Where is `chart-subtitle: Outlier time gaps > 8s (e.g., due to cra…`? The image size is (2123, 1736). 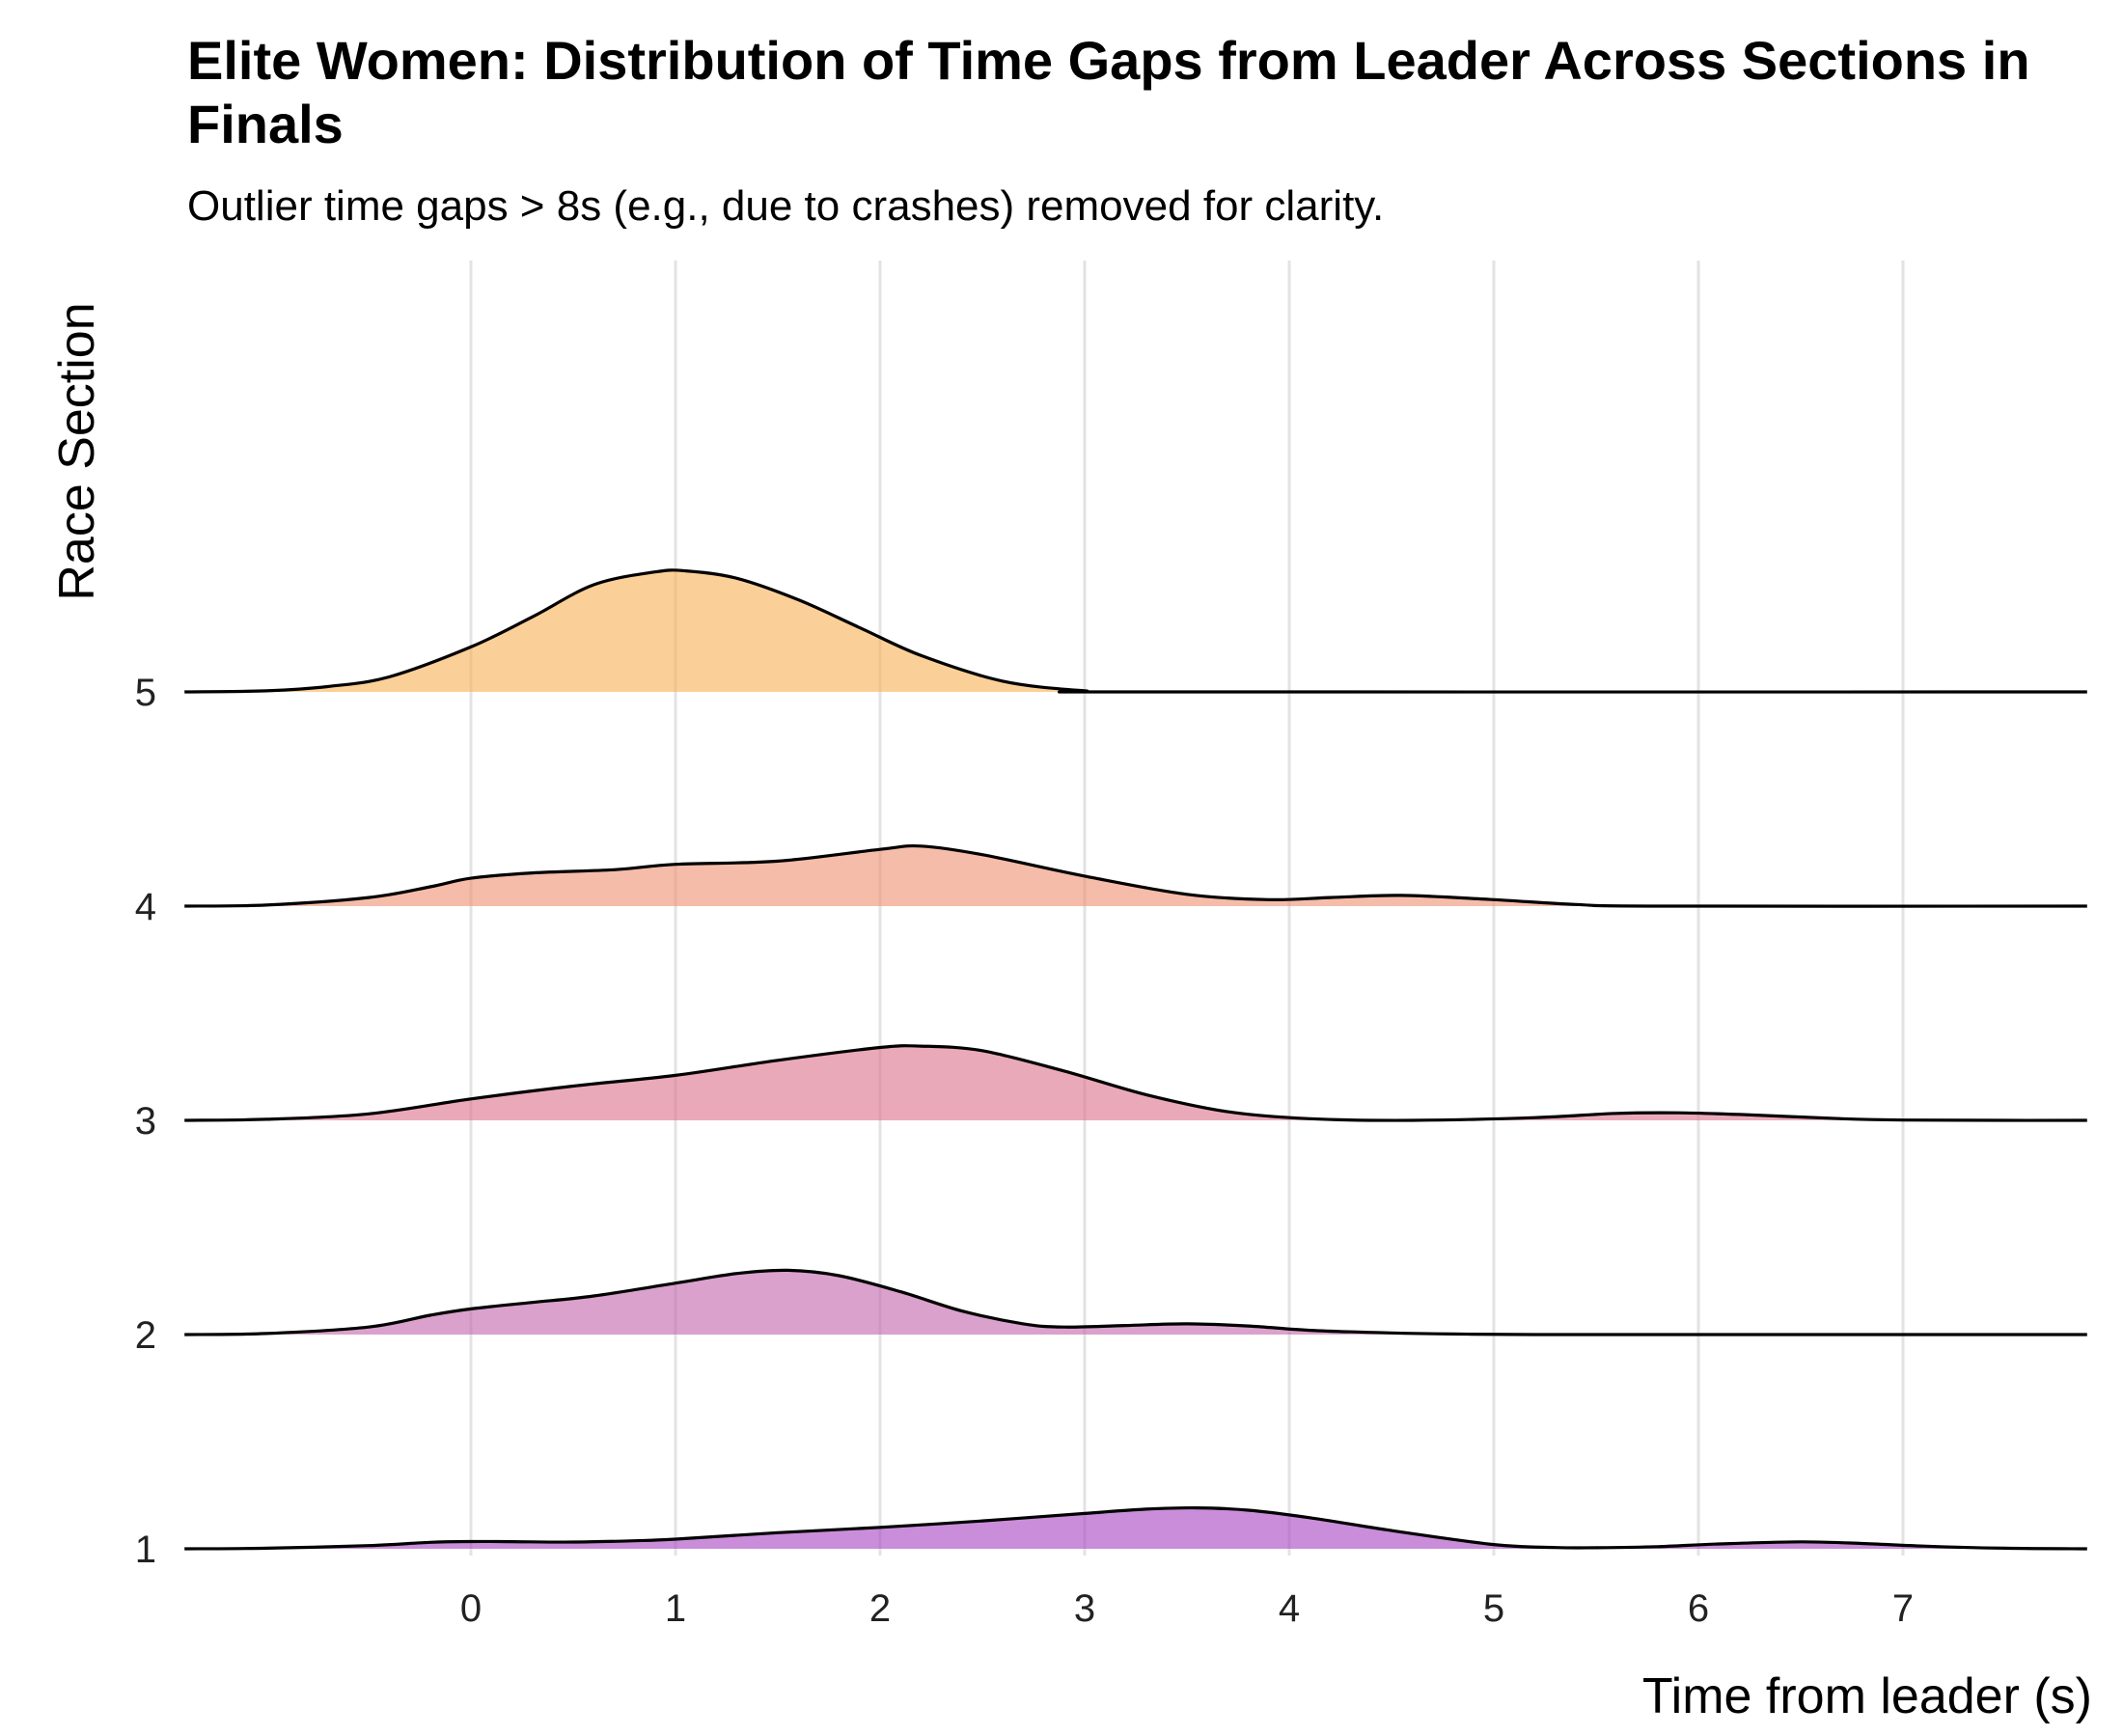 chart-subtitle: Outlier time gaps > 8s (e.g., due to cra… is located at coordinates (786, 206).